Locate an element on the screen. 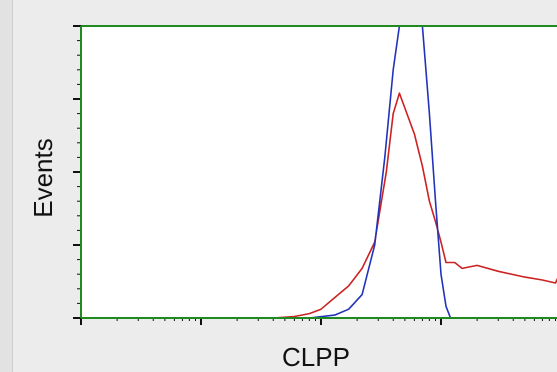  left-panel-edge is located at coordinates (6, 186).